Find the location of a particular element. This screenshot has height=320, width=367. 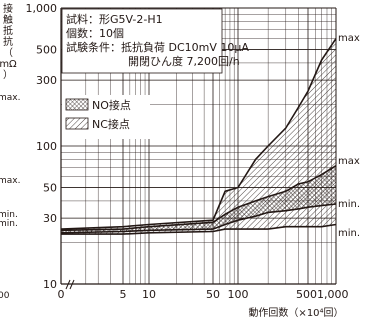

y-axis-label-char: 接 is located at coordinates (8, 8).